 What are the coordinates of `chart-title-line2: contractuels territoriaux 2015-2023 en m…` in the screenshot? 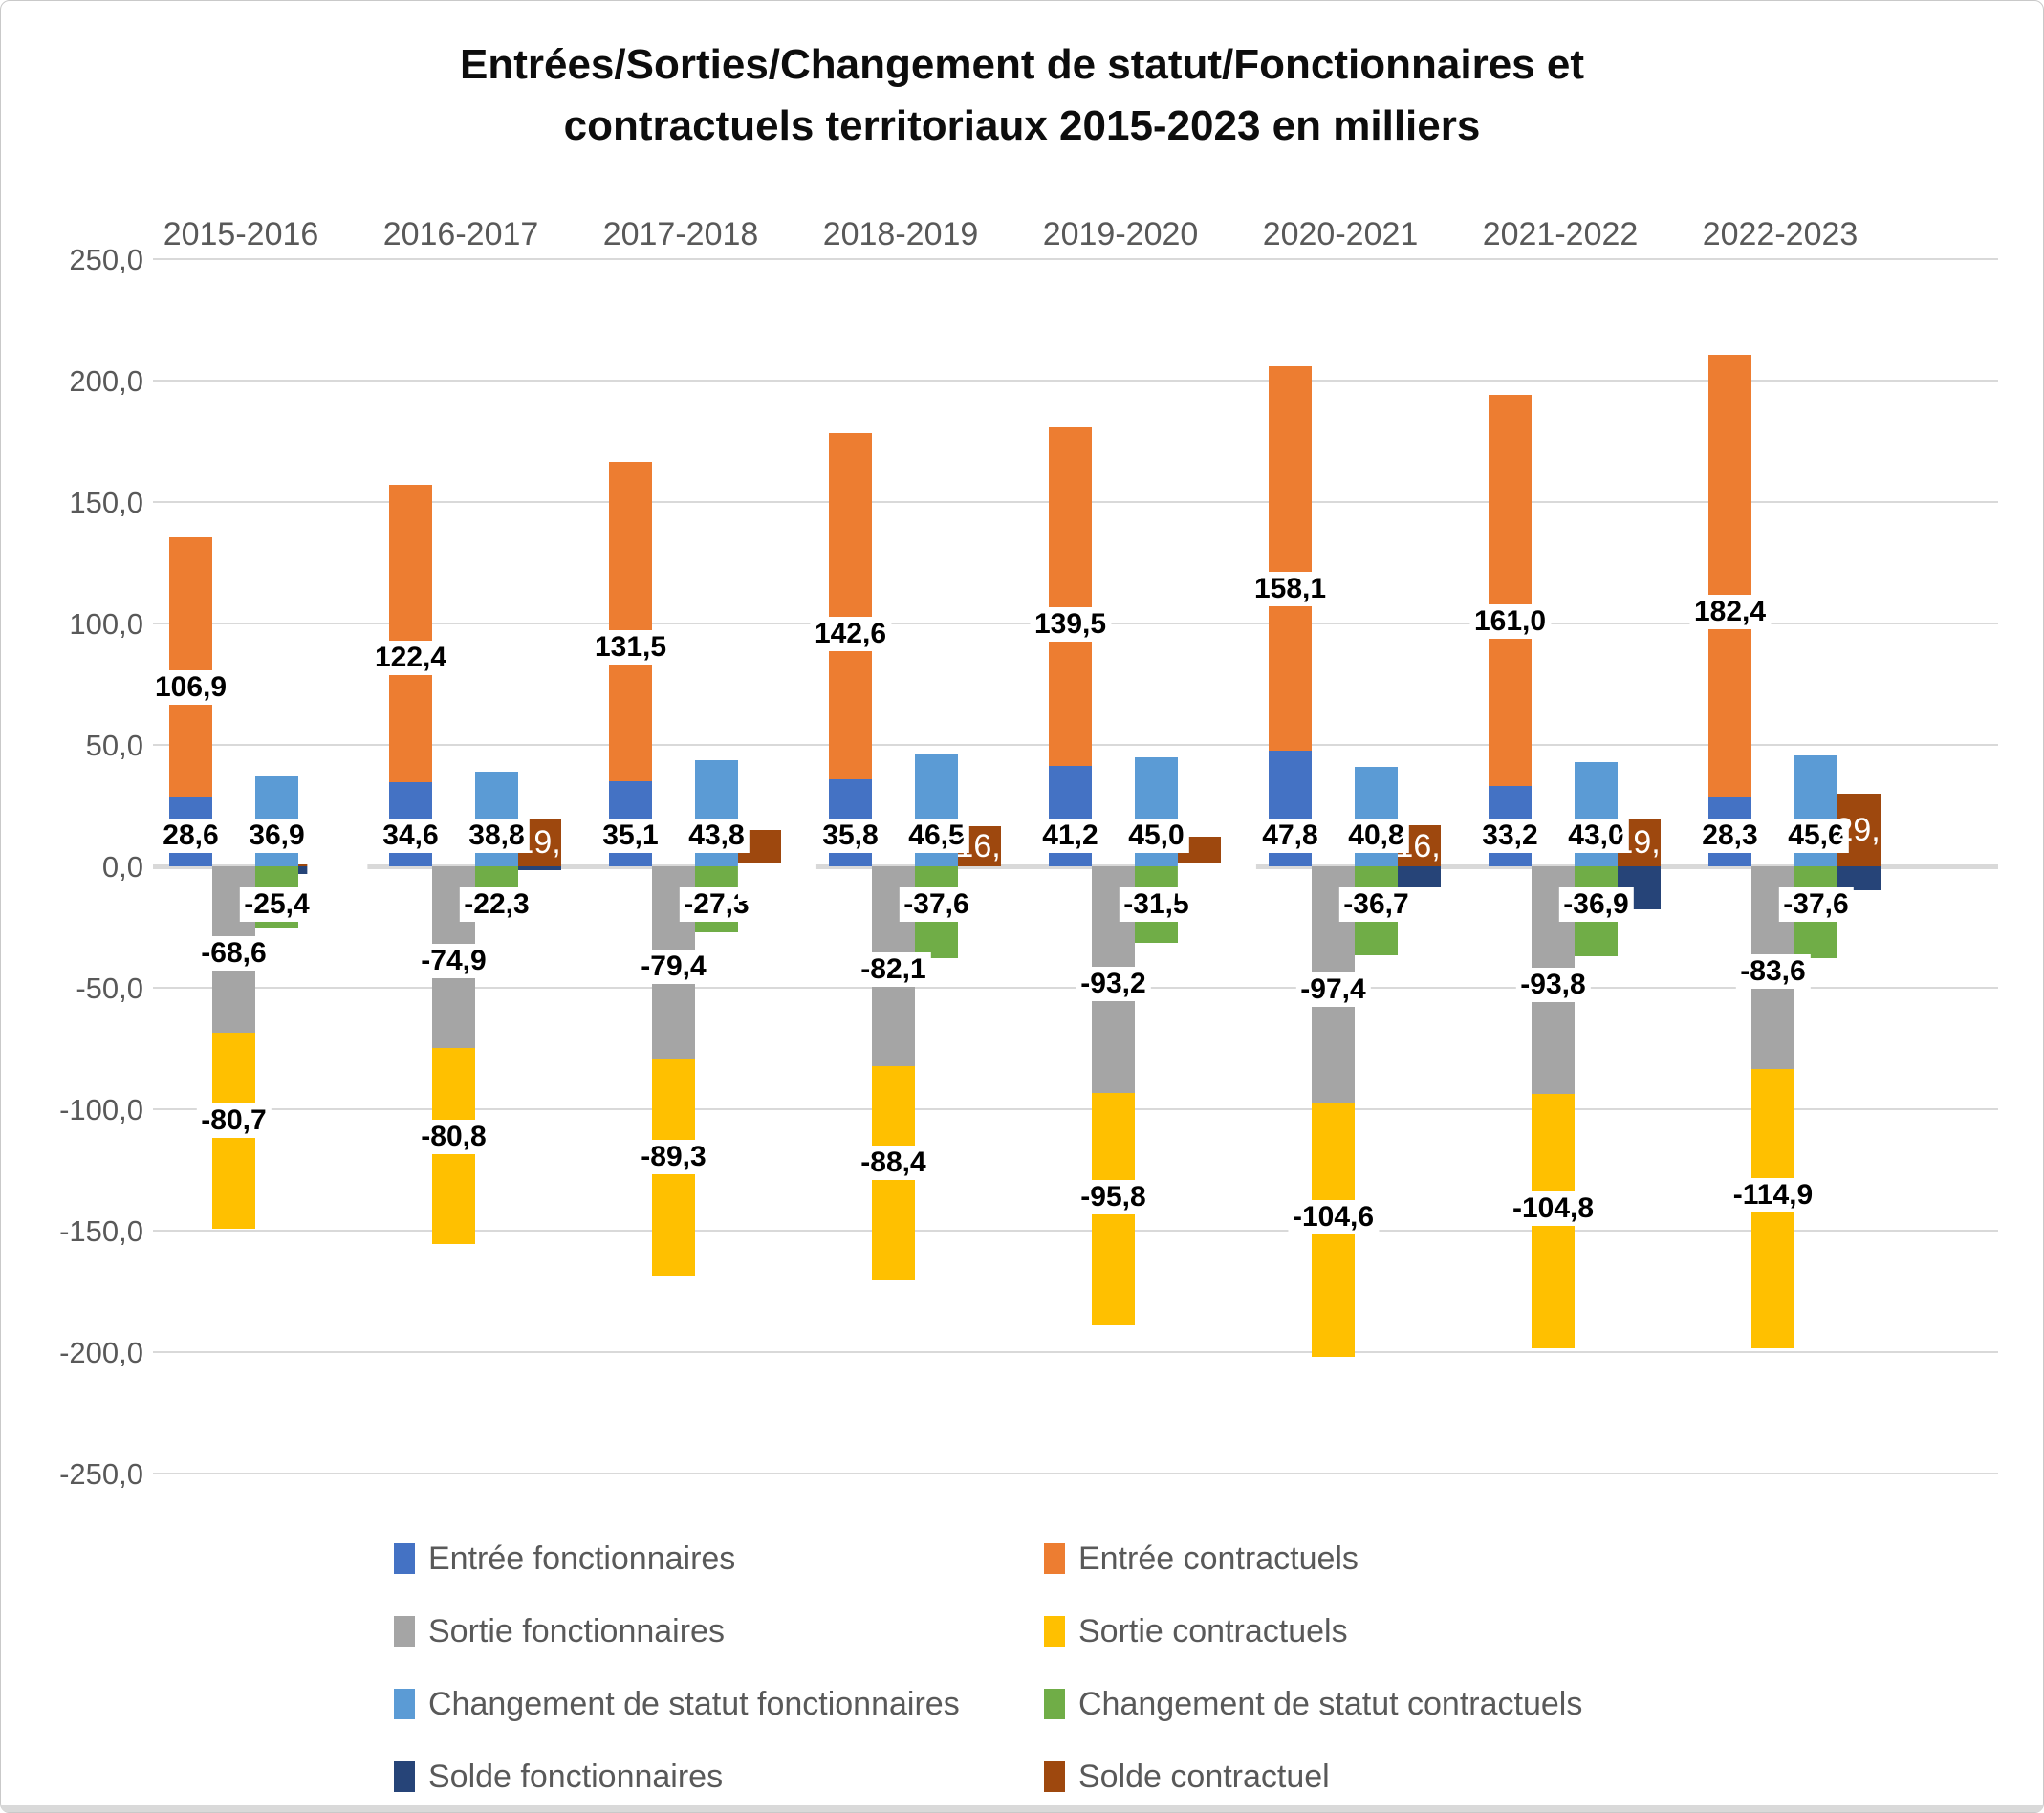 It's located at (1022, 126).